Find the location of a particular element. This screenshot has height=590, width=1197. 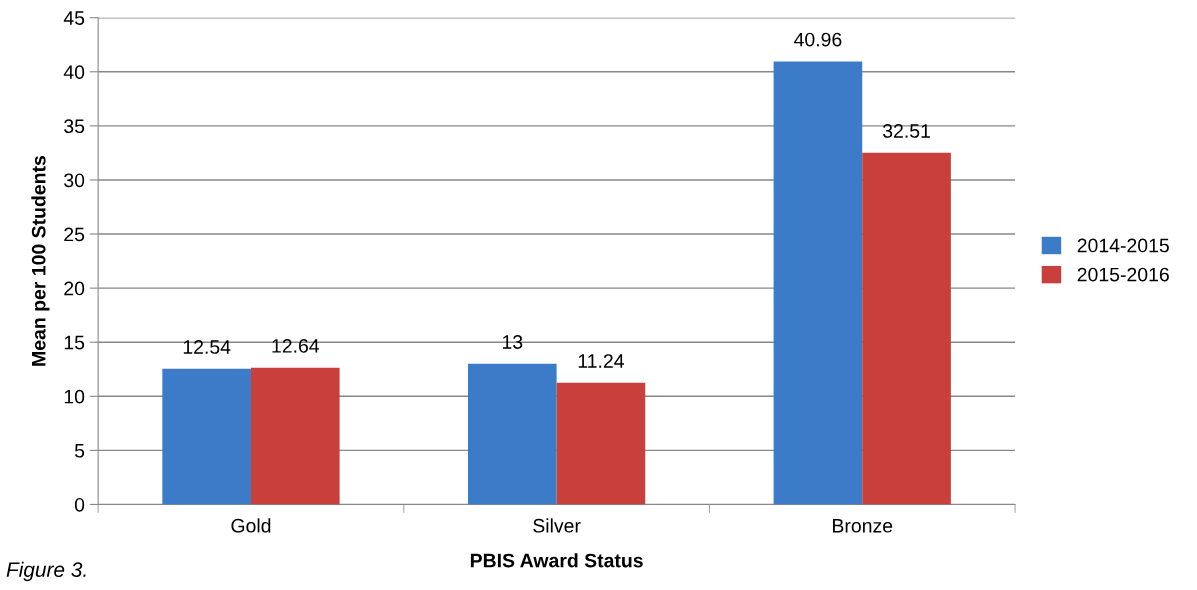

data-label: 12.64 is located at coordinates (296, 346).